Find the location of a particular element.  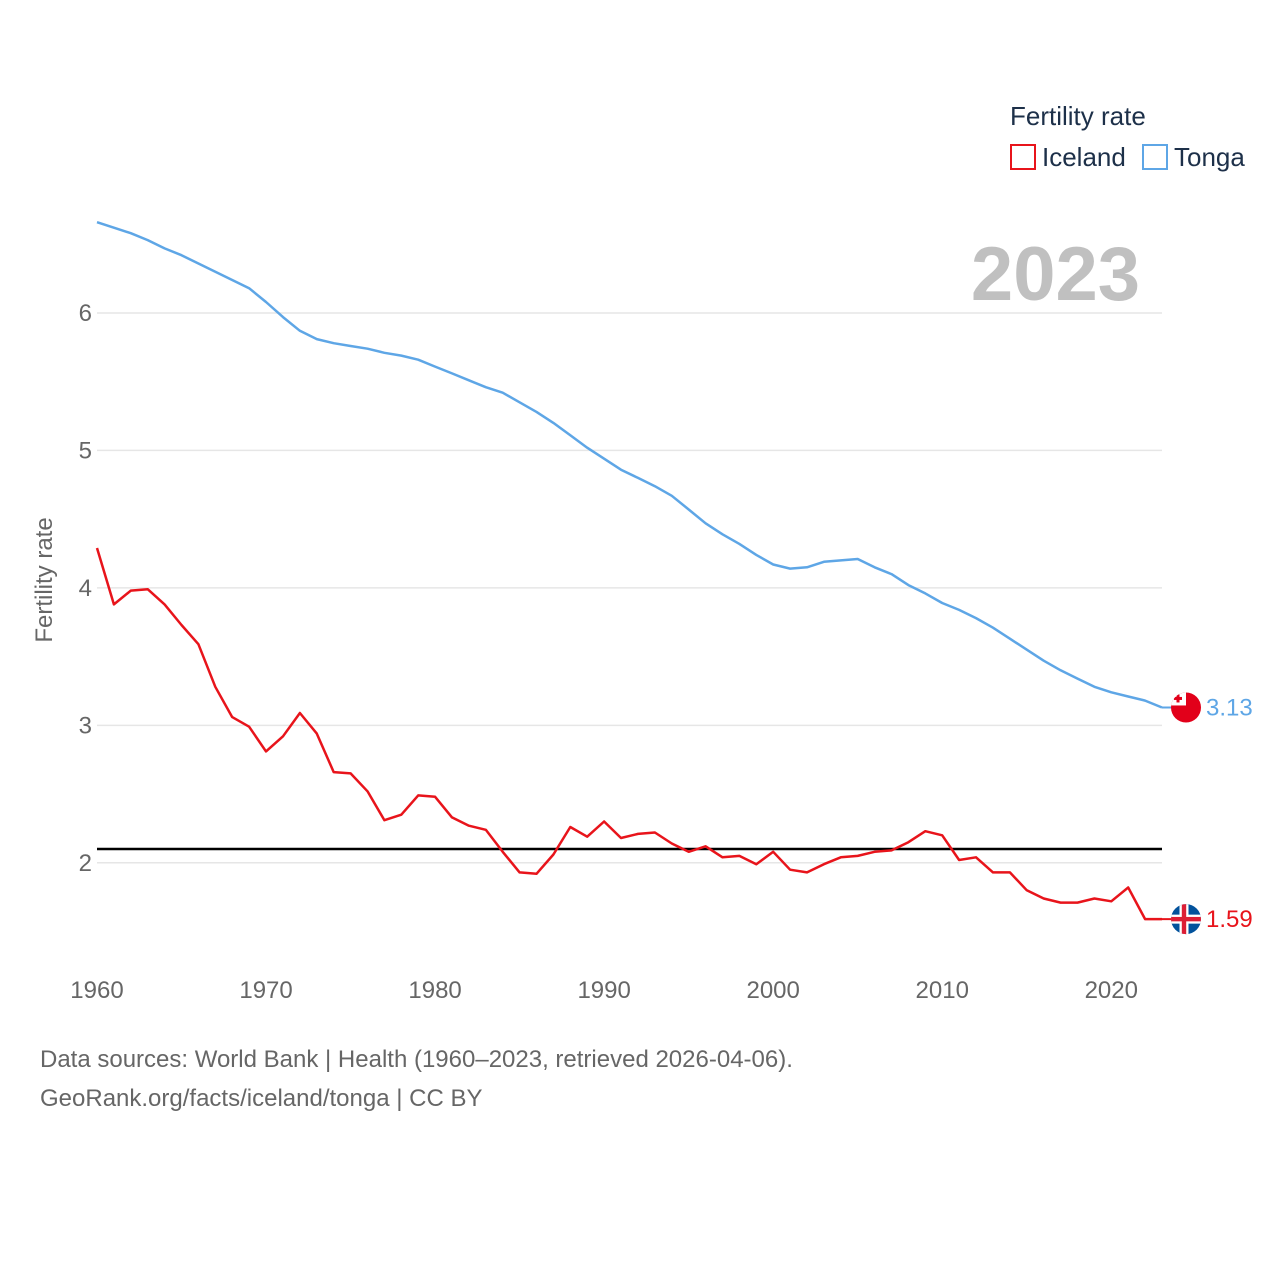

legend: Fertility rate Iceland Tonga is located at coordinates (1127, 136).